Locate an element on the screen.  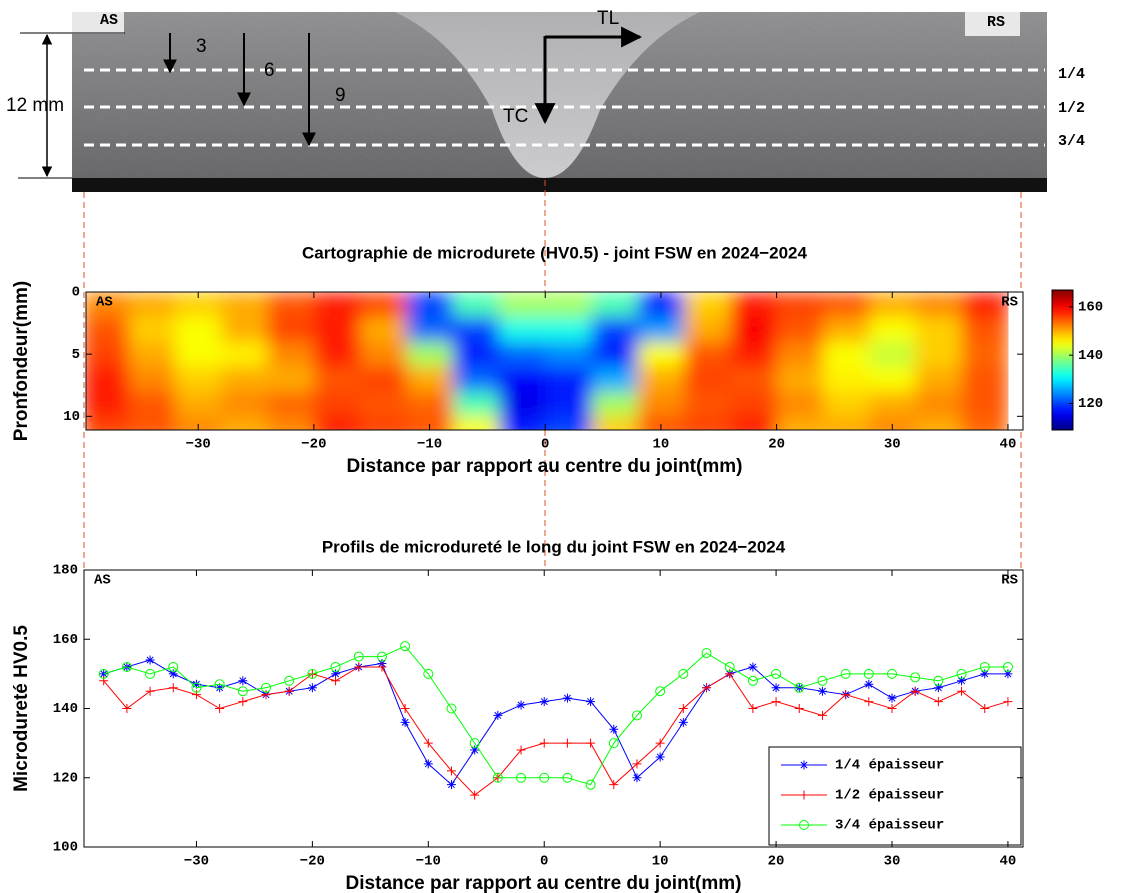
level-label: 3/4 is located at coordinates (1071, 141).